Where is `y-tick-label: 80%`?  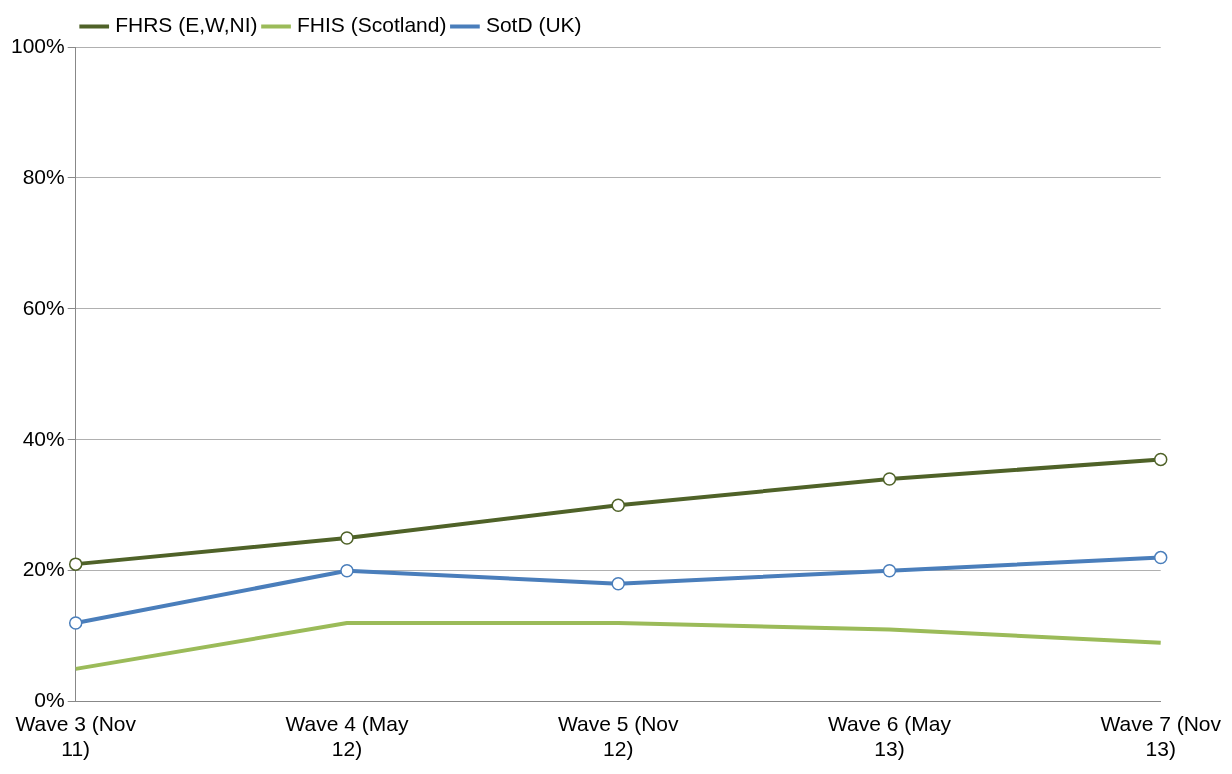
y-tick-label: 80% is located at coordinates (43, 176).